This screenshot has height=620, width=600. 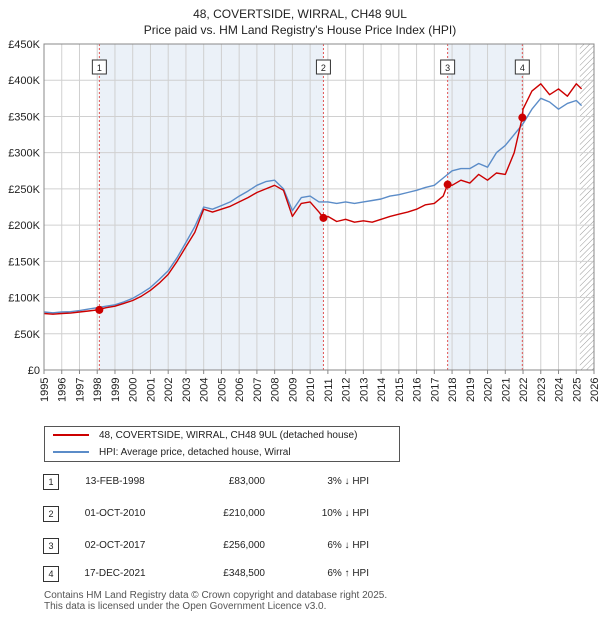 I want to click on sale-number-badge: 3, so click(x=51, y=546).